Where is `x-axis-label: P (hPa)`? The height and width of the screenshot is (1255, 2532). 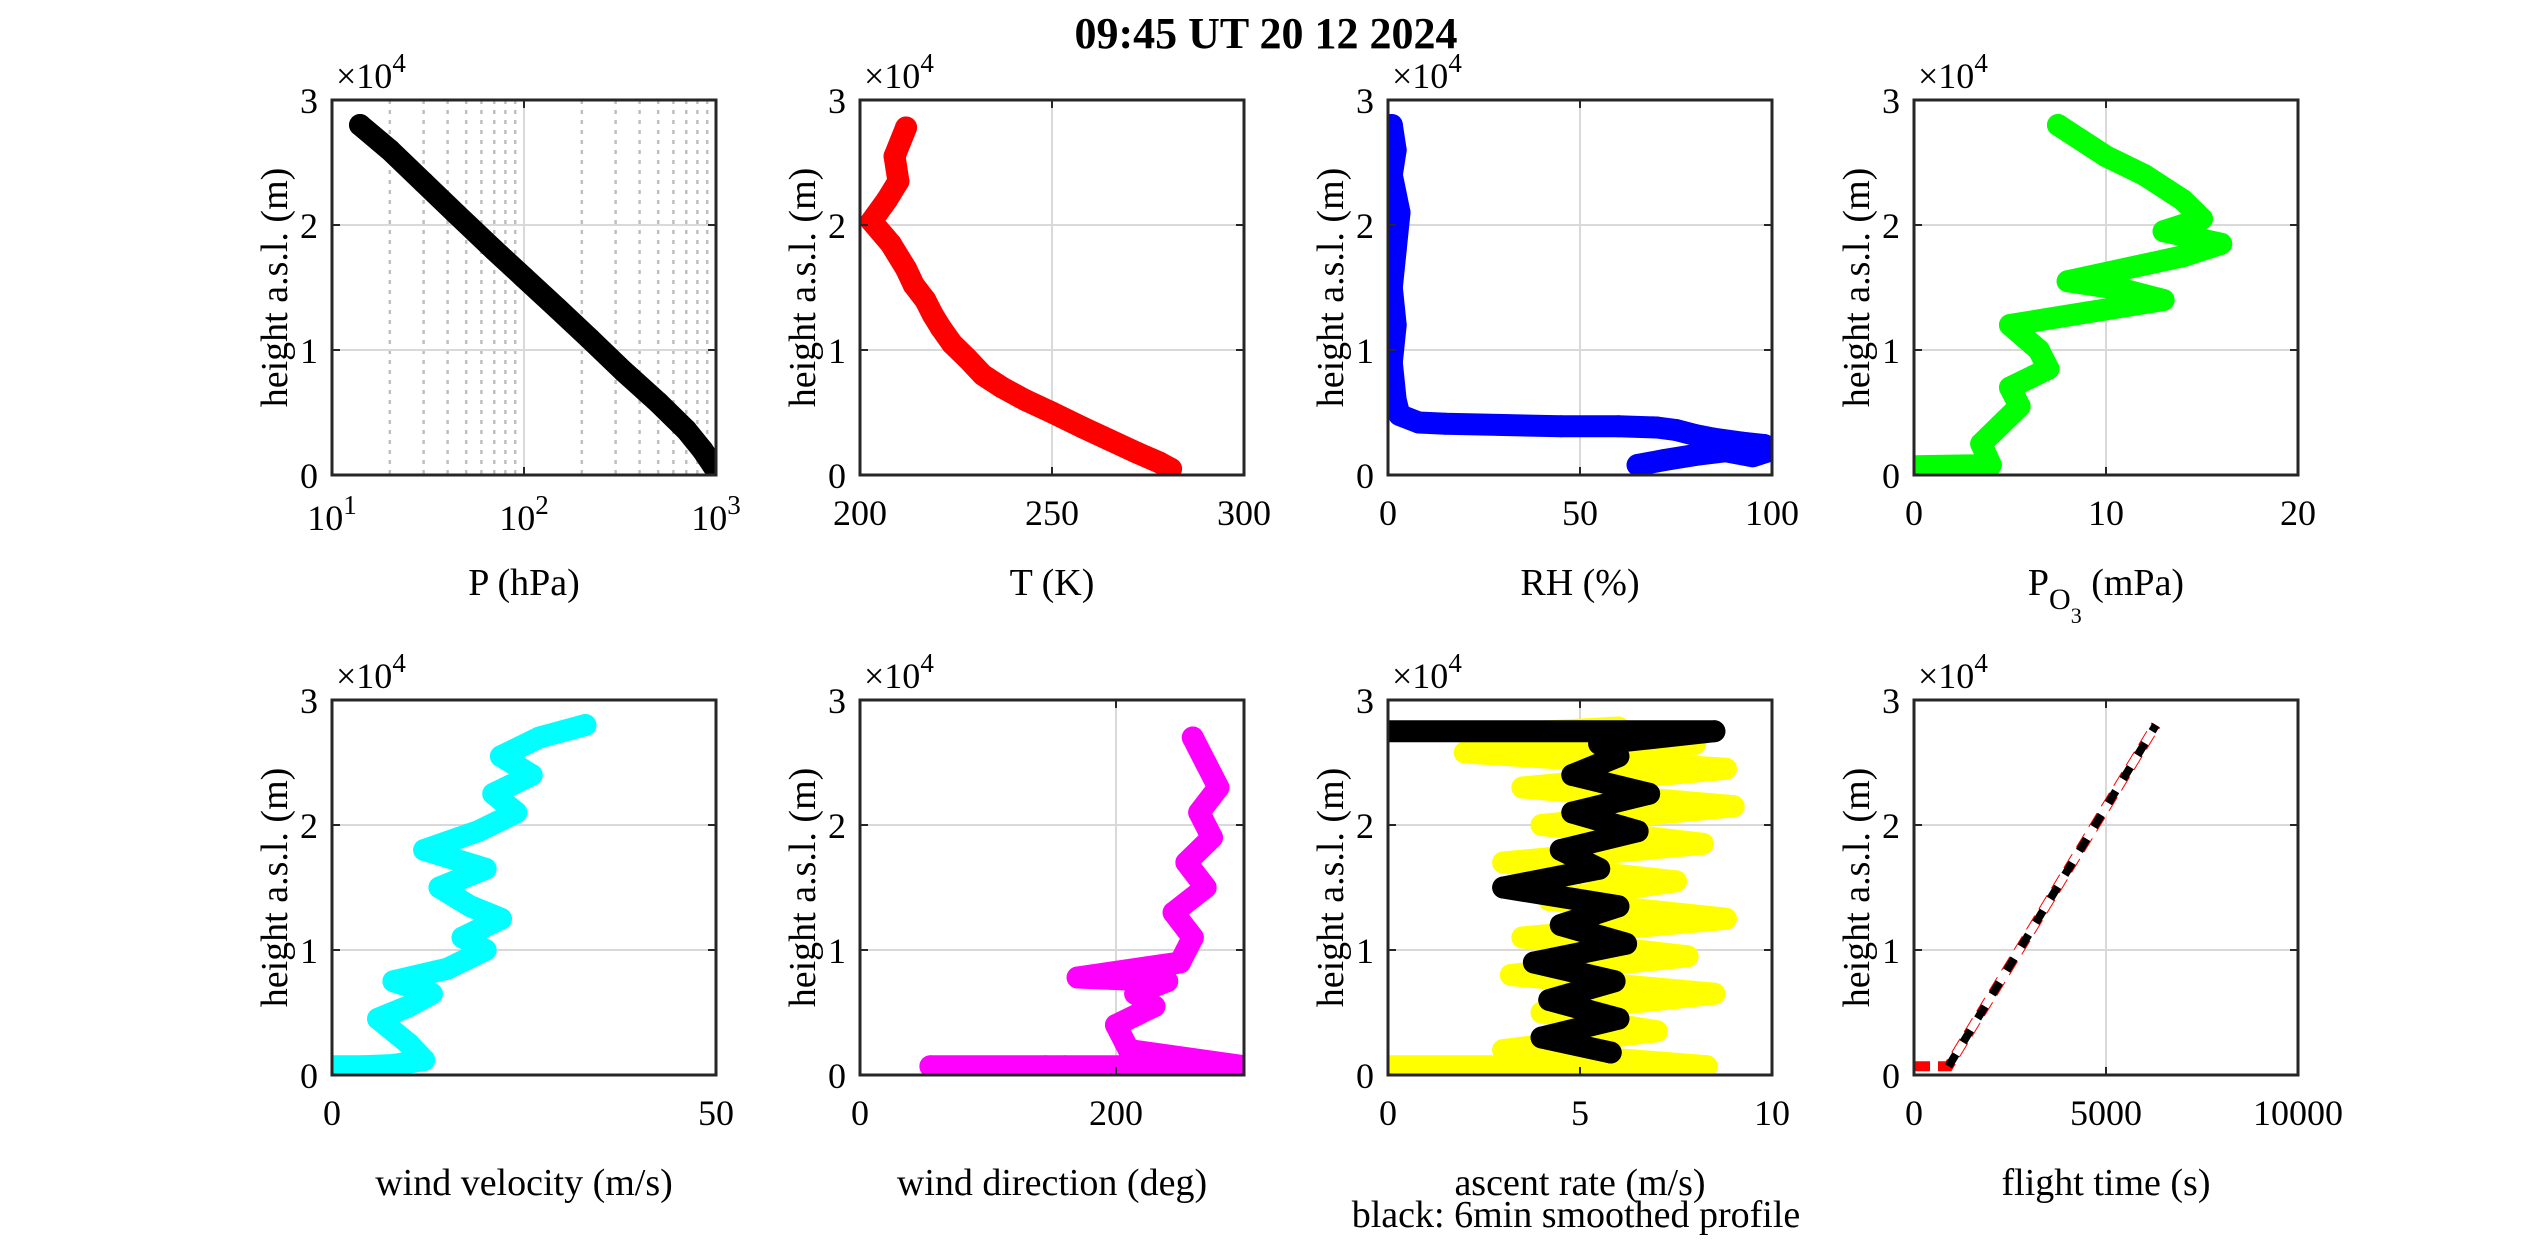
x-axis-label: P (hPa) is located at coordinates (524, 583).